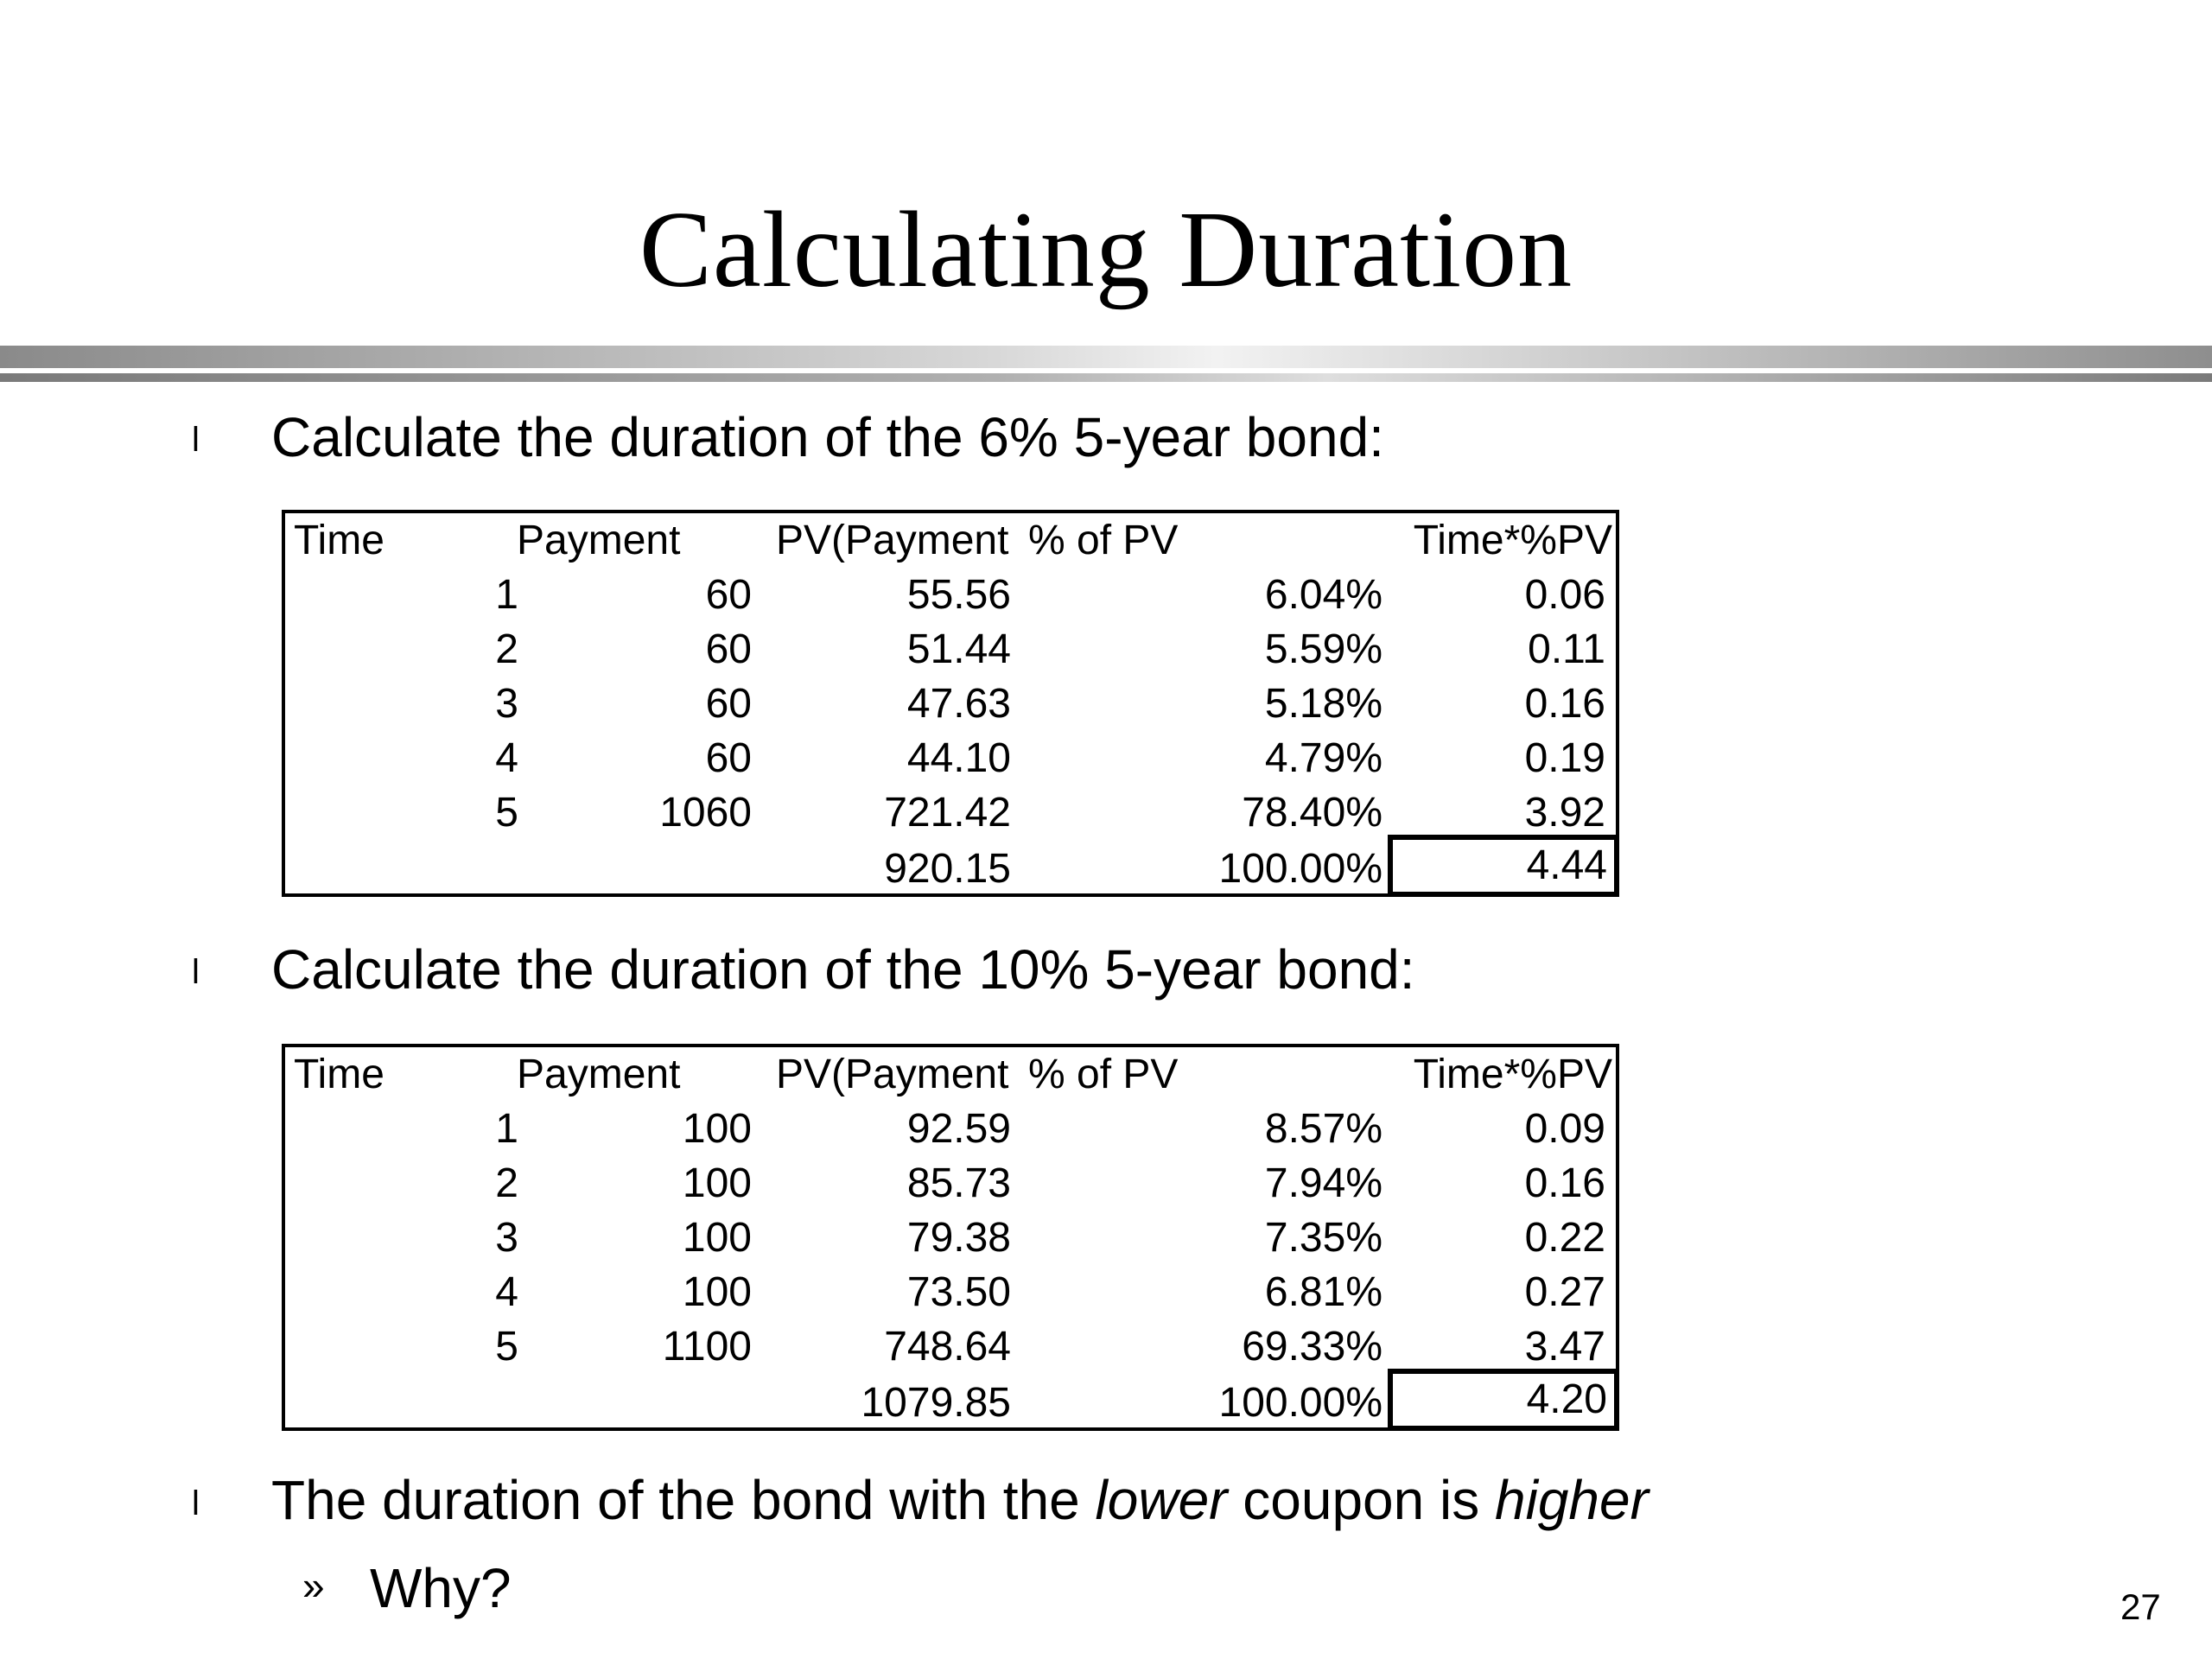 This screenshot has height=1659, width=2212. What do you see at coordinates (959, 1129) in the screenshot?
I see `cell-pv: 92.59` at bounding box center [959, 1129].